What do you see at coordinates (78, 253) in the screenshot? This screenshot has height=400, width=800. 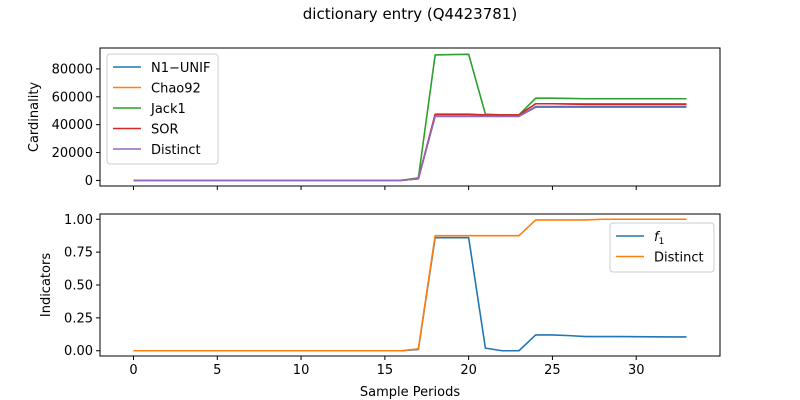 I see `y-tick-label: 0.75` at bounding box center [78, 253].